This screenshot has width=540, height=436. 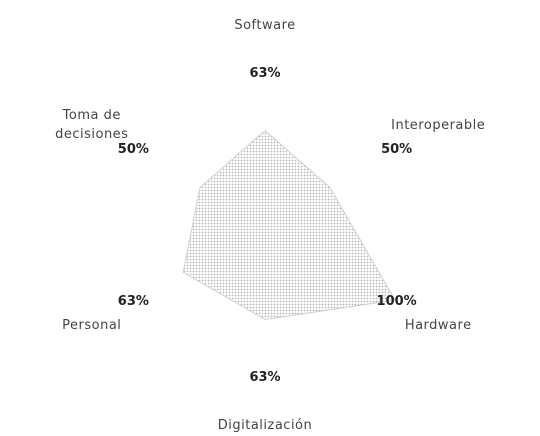 I want to click on axis-label: Interoperable, so click(x=438, y=125).